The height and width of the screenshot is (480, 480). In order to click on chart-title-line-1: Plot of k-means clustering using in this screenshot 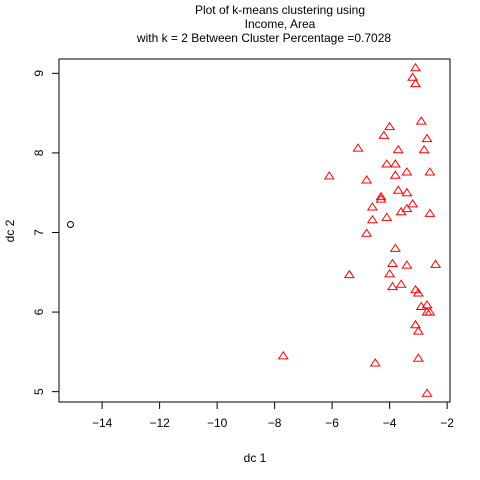, I will do `click(280, 10)`.